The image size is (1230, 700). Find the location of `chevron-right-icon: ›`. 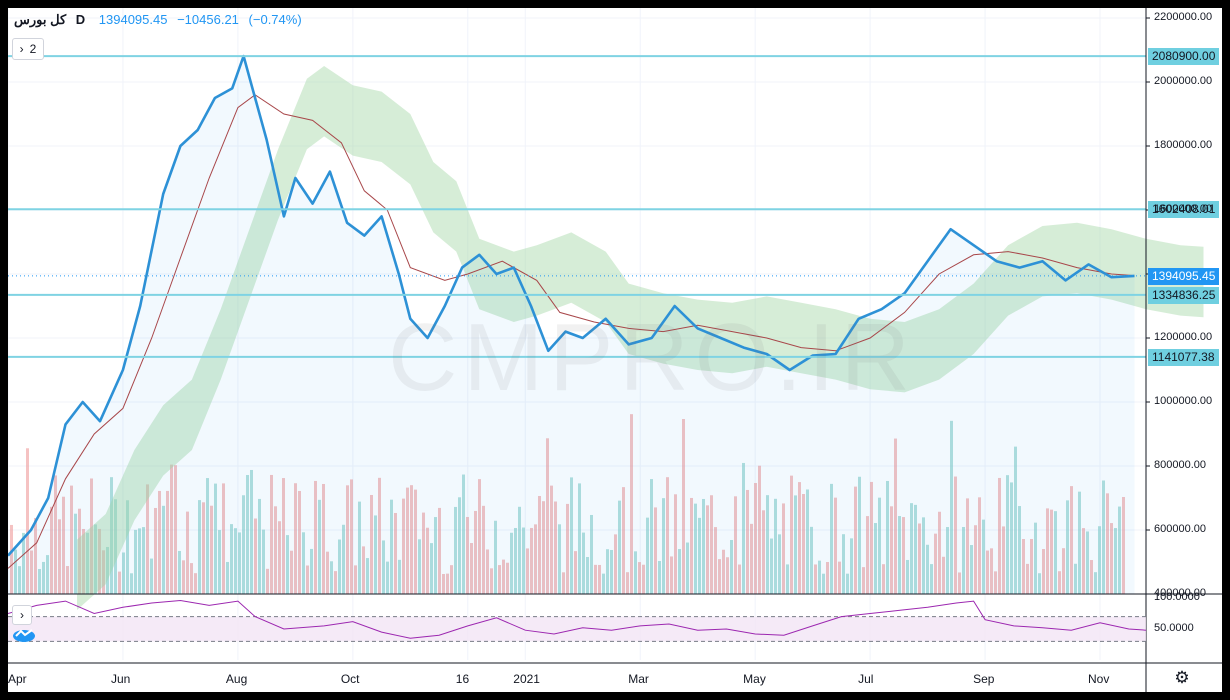

chevron-right-icon: › is located at coordinates (22, 615).